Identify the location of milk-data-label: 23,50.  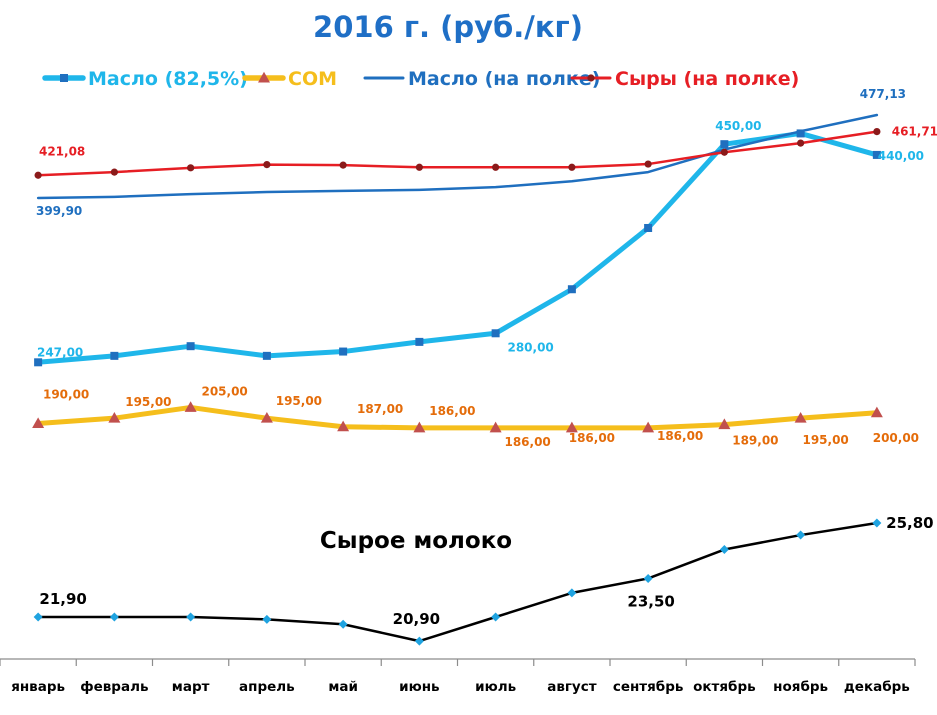
(650, 601).